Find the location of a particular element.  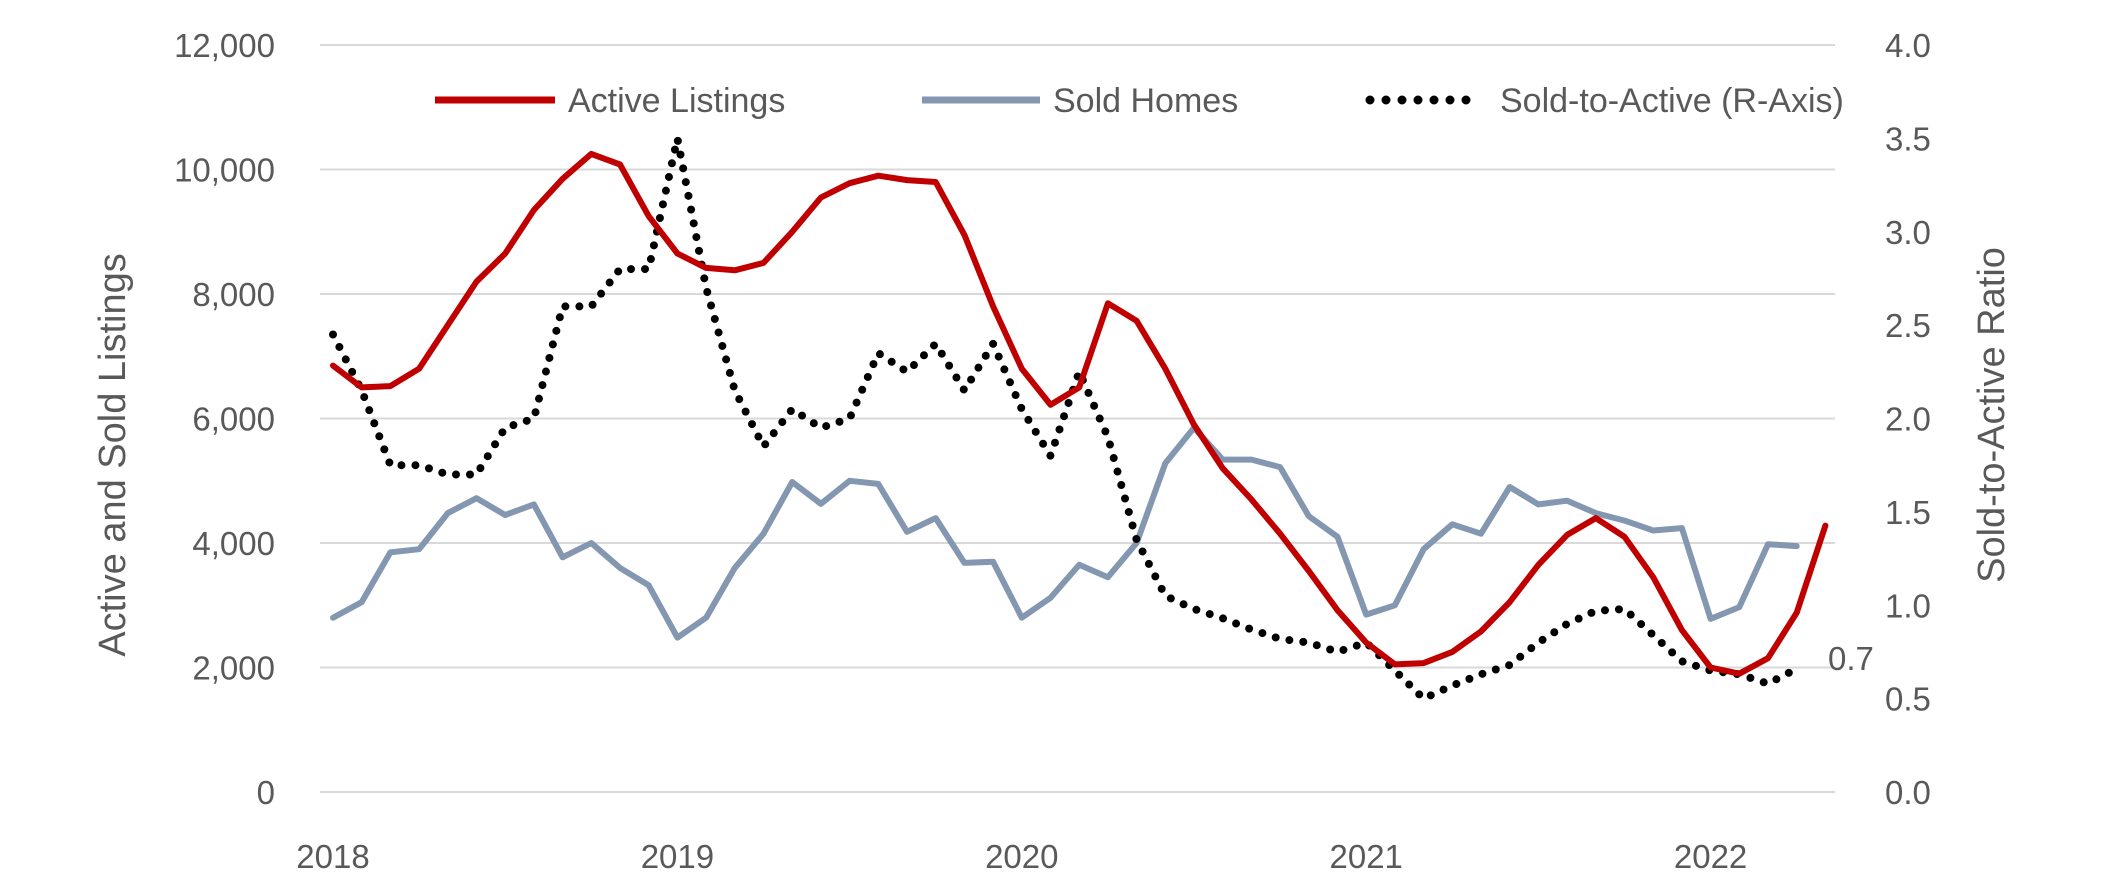

legend-label-ratio: Sold-to-Active (R-Axis) is located at coordinates (1672, 101).